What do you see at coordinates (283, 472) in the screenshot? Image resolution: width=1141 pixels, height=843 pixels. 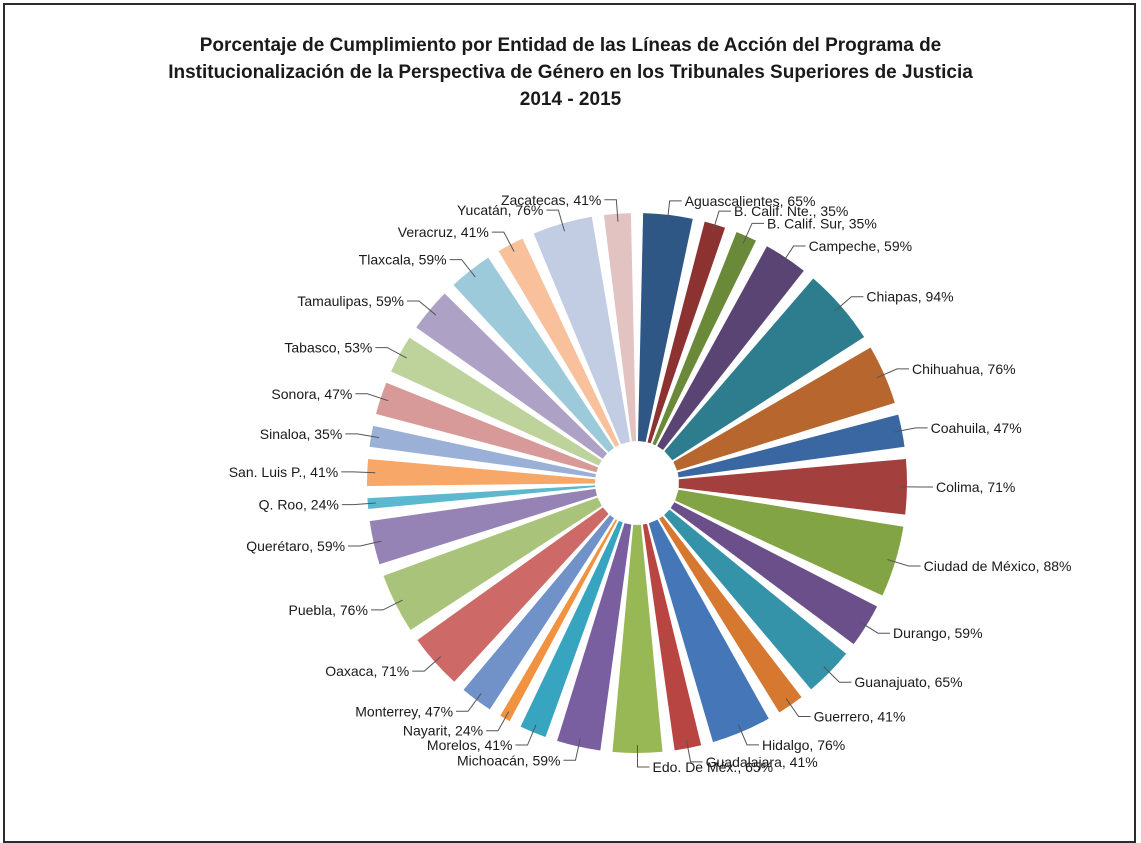 I see `slice-label: San. Luis P., 41%` at bounding box center [283, 472].